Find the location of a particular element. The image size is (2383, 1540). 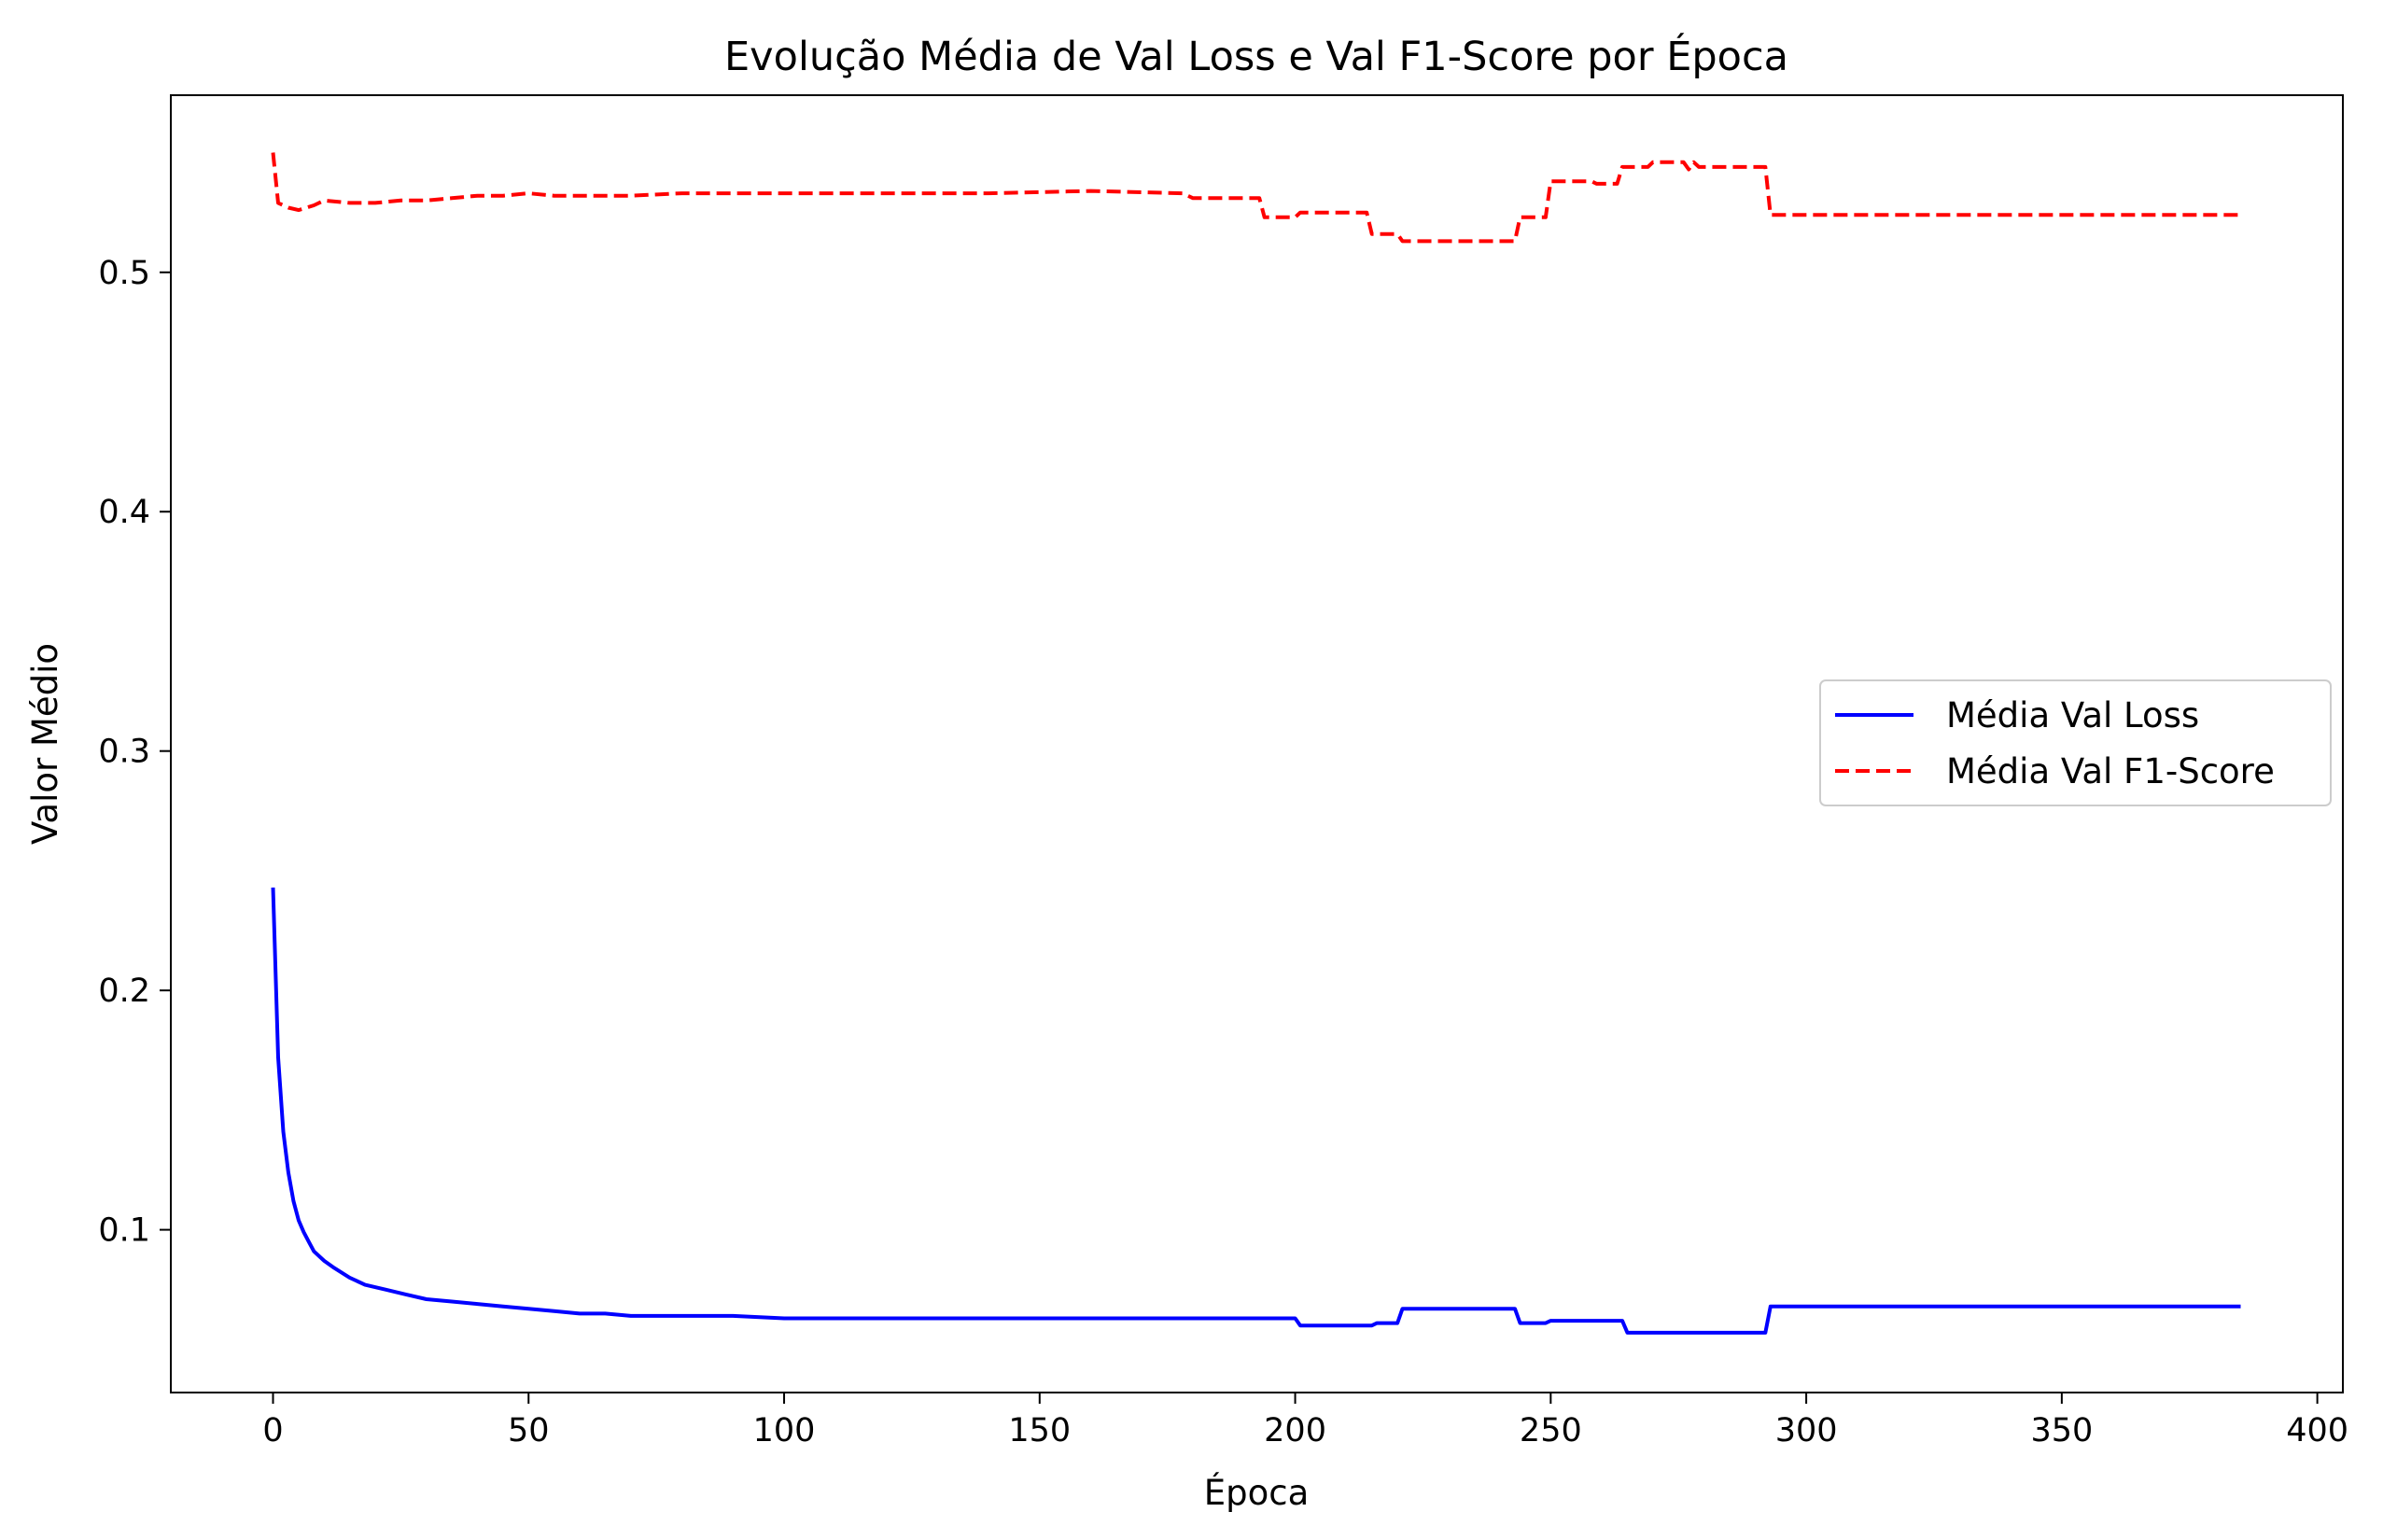

y-tick-label: 0.4 is located at coordinates (124, 512).